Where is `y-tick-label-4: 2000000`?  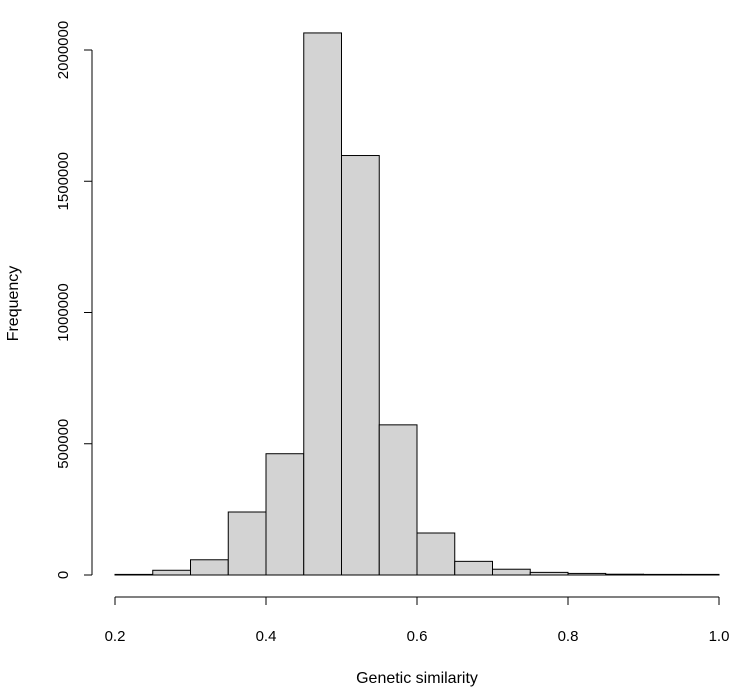
y-tick-label-4: 2000000 is located at coordinates (63, 50).